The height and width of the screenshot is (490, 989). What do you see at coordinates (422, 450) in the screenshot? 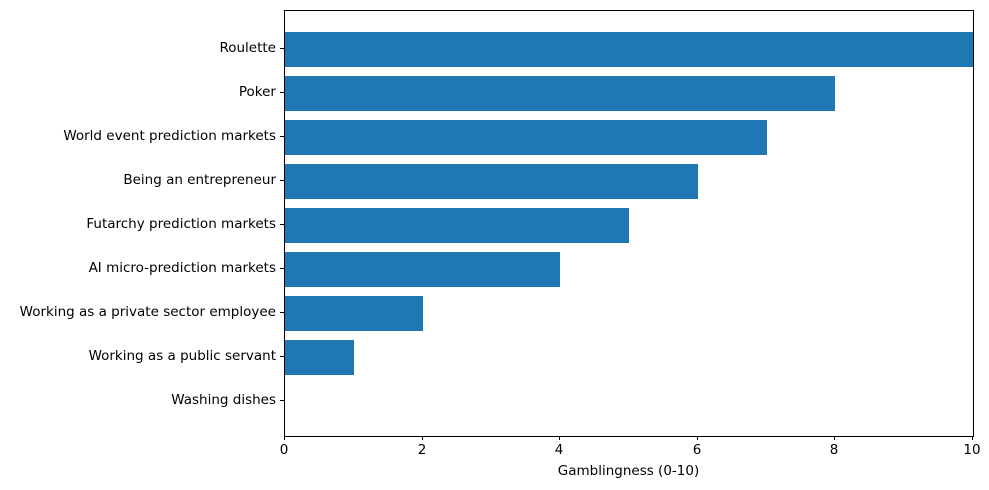
I see `x-tick-label: 2` at bounding box center [422, 450].